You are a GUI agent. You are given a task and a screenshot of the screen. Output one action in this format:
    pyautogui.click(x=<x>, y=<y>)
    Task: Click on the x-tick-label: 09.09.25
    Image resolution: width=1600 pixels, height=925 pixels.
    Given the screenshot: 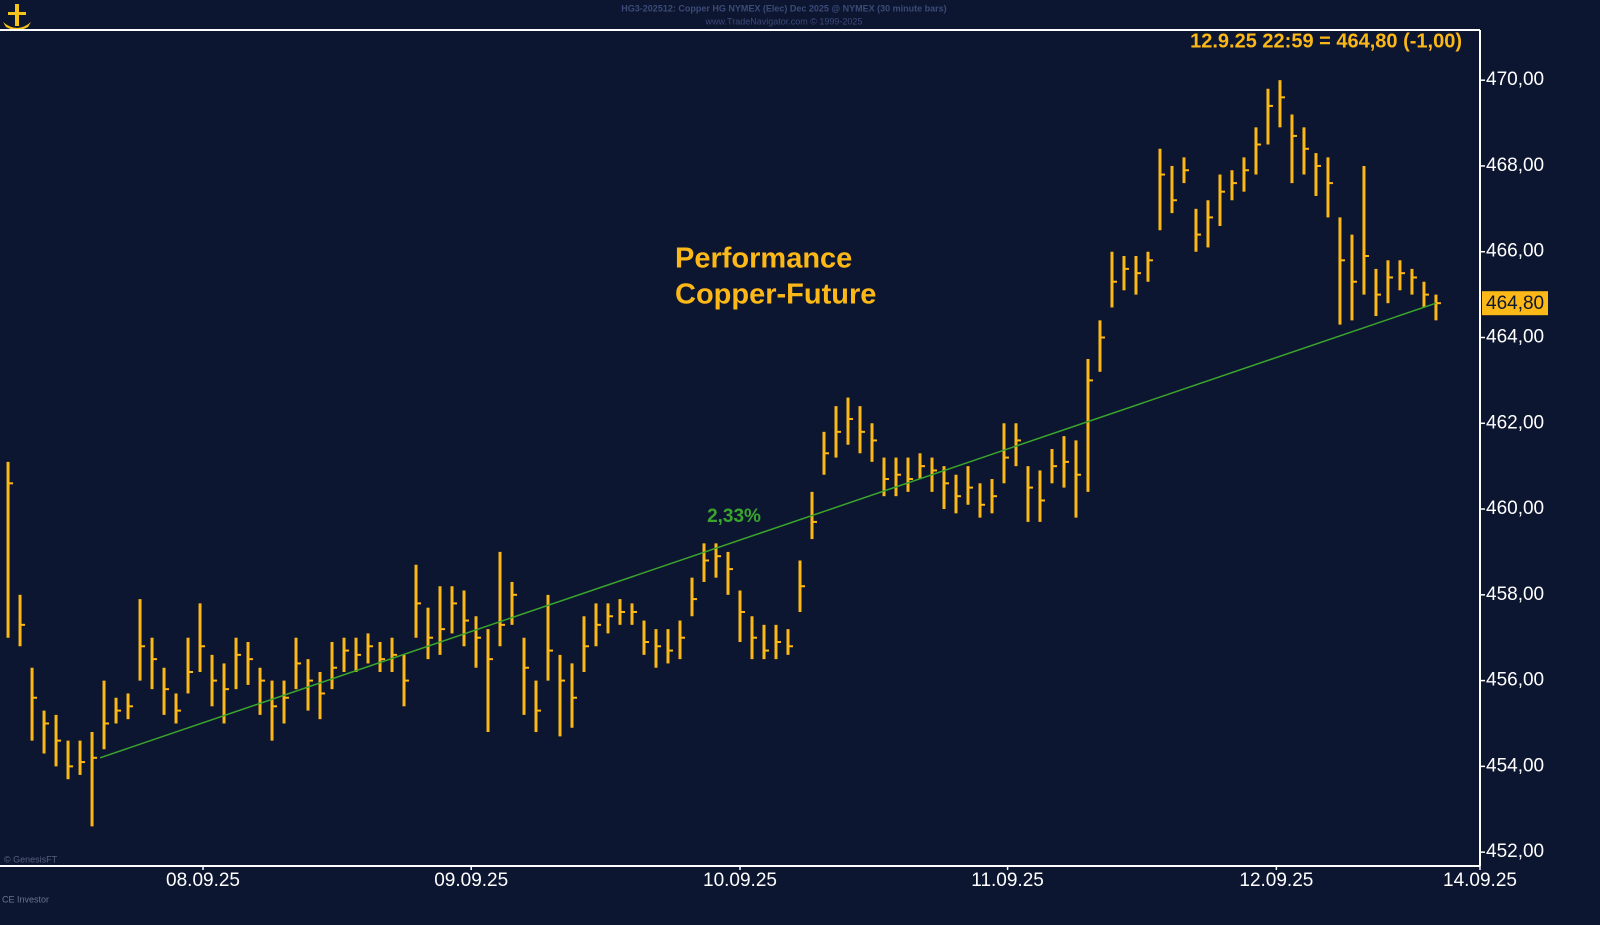 What is the action you would take?
    pyautogui.click(x=471, y=880)
    